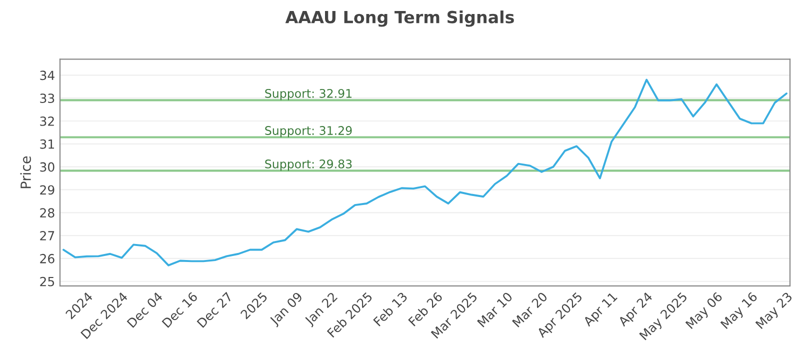  What do you see at coordinates (214, 310) in the screenshot?
I see `x-tick-label: Dec 27` at bounding box center [214, 310].